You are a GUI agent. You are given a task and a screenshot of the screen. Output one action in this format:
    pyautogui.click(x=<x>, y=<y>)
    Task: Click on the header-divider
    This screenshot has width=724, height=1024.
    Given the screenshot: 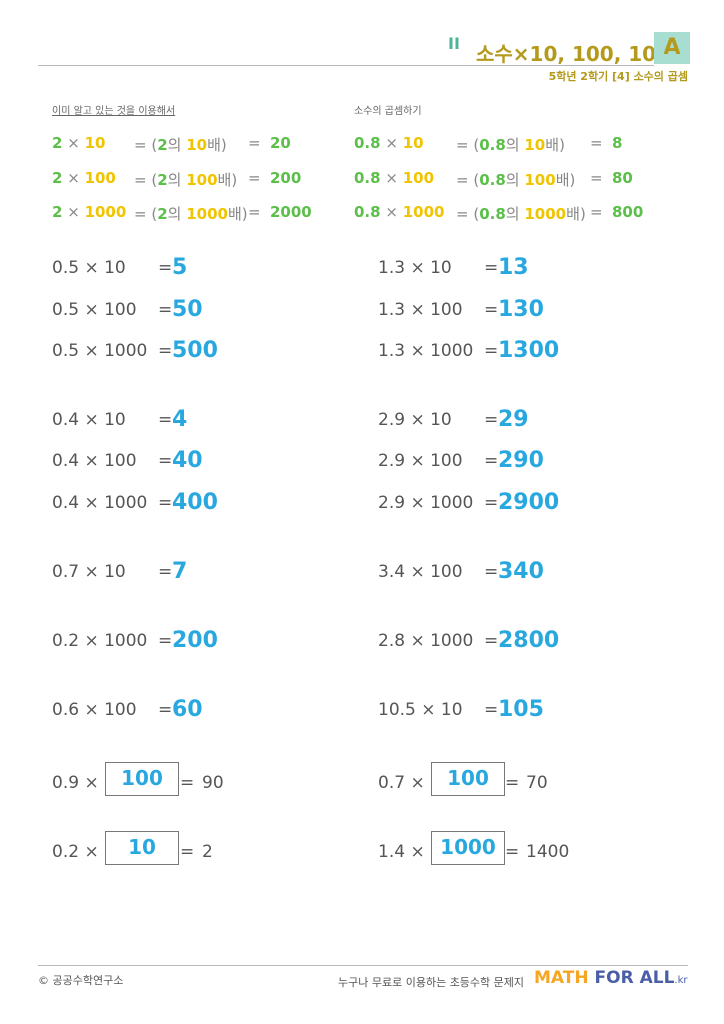 What is the action you would take?
    pyautogui.click(x=346, y=65)
    